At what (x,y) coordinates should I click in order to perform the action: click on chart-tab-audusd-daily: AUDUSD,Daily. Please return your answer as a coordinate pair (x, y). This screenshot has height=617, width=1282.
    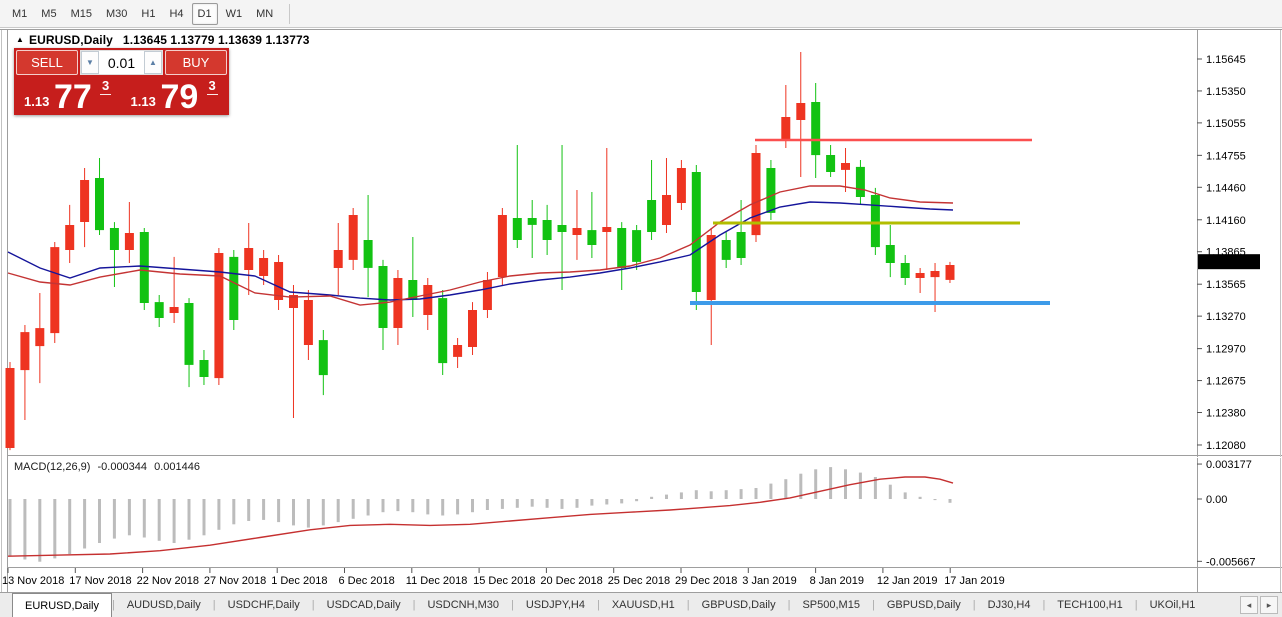
    Looking at the image, I should click on (163, 605).